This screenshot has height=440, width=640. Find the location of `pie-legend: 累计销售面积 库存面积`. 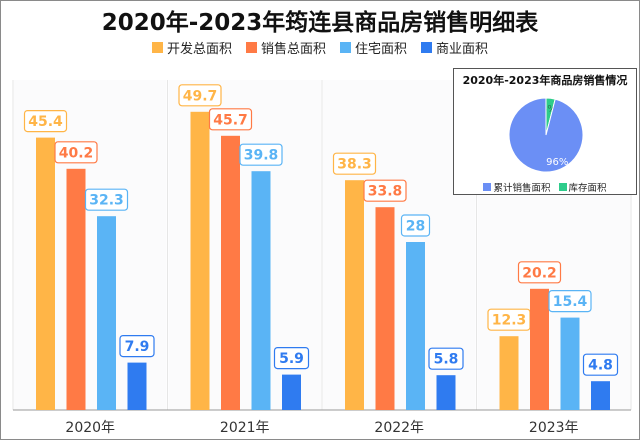

pie-legend: 累计销售面积 库存面积 is located at coordinates (545, 187).